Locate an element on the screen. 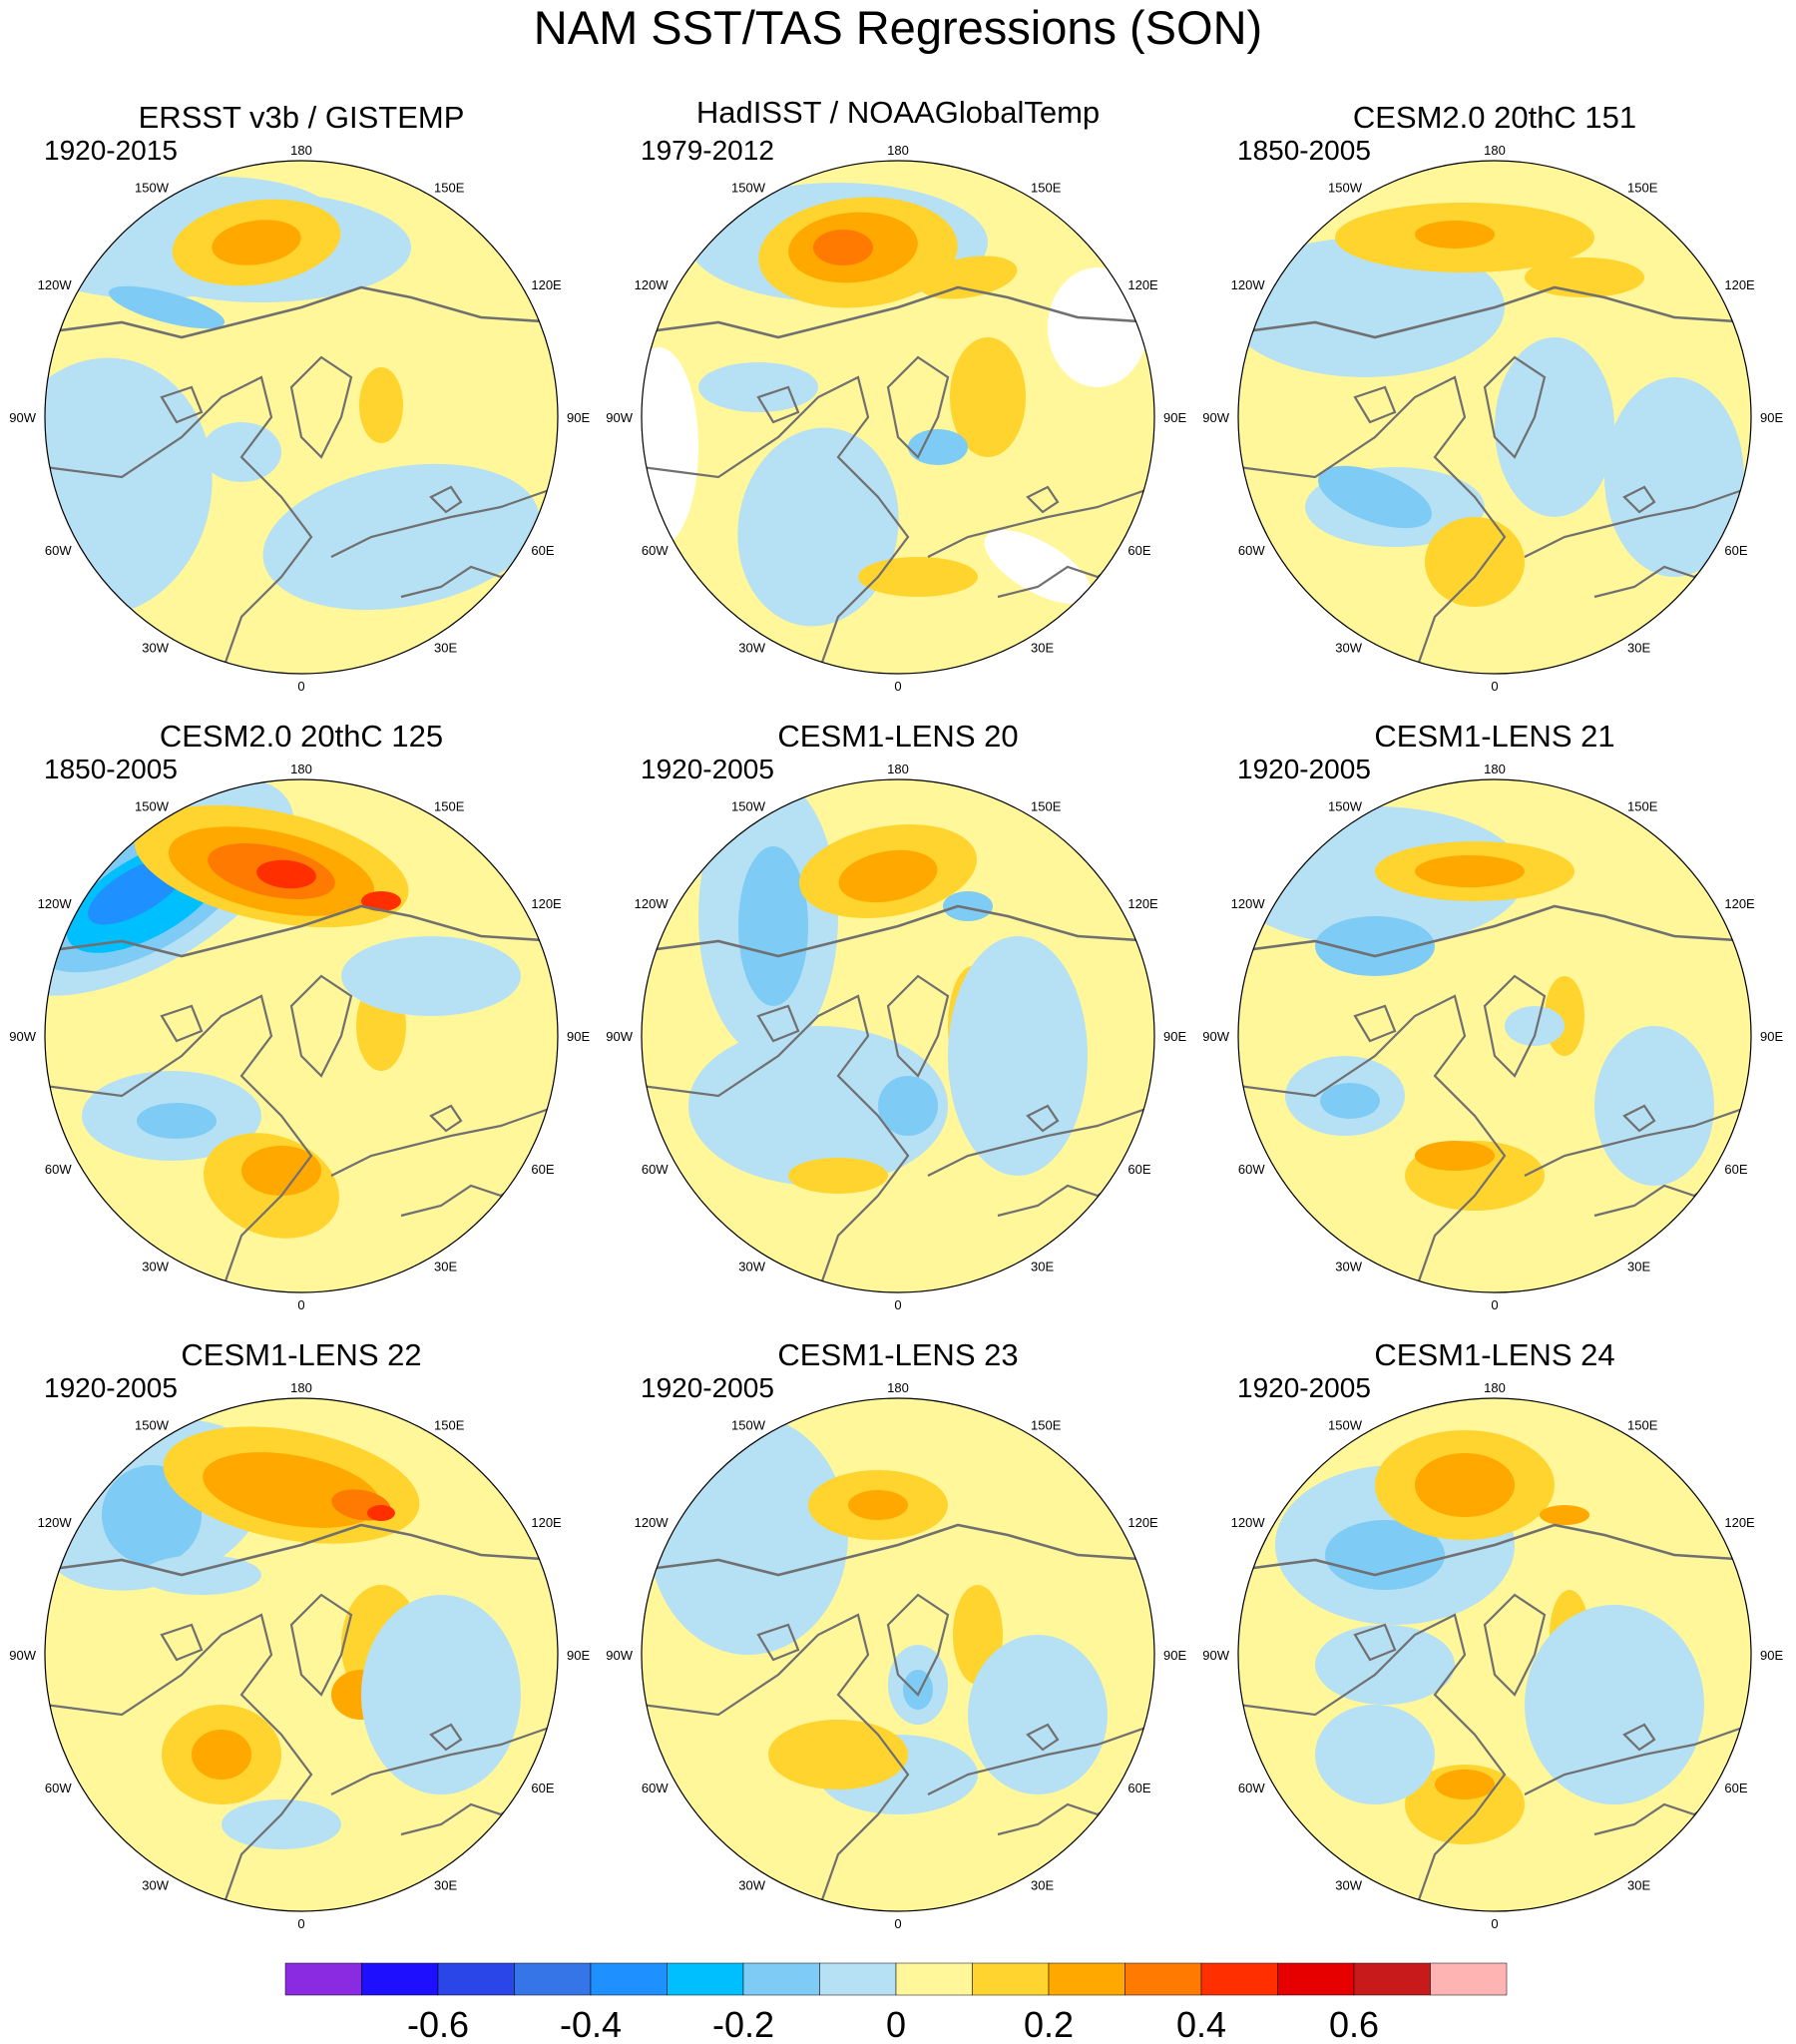  panel-period: 1920-2015 is located at coordinates (111, 150).